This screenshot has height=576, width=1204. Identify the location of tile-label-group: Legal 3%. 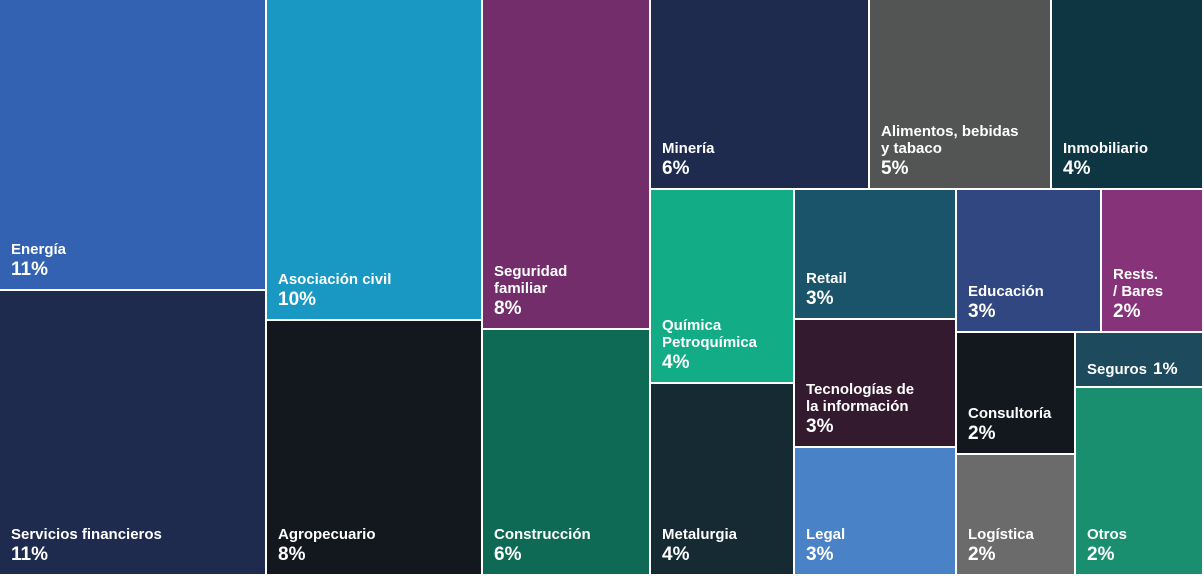
(877, 545).